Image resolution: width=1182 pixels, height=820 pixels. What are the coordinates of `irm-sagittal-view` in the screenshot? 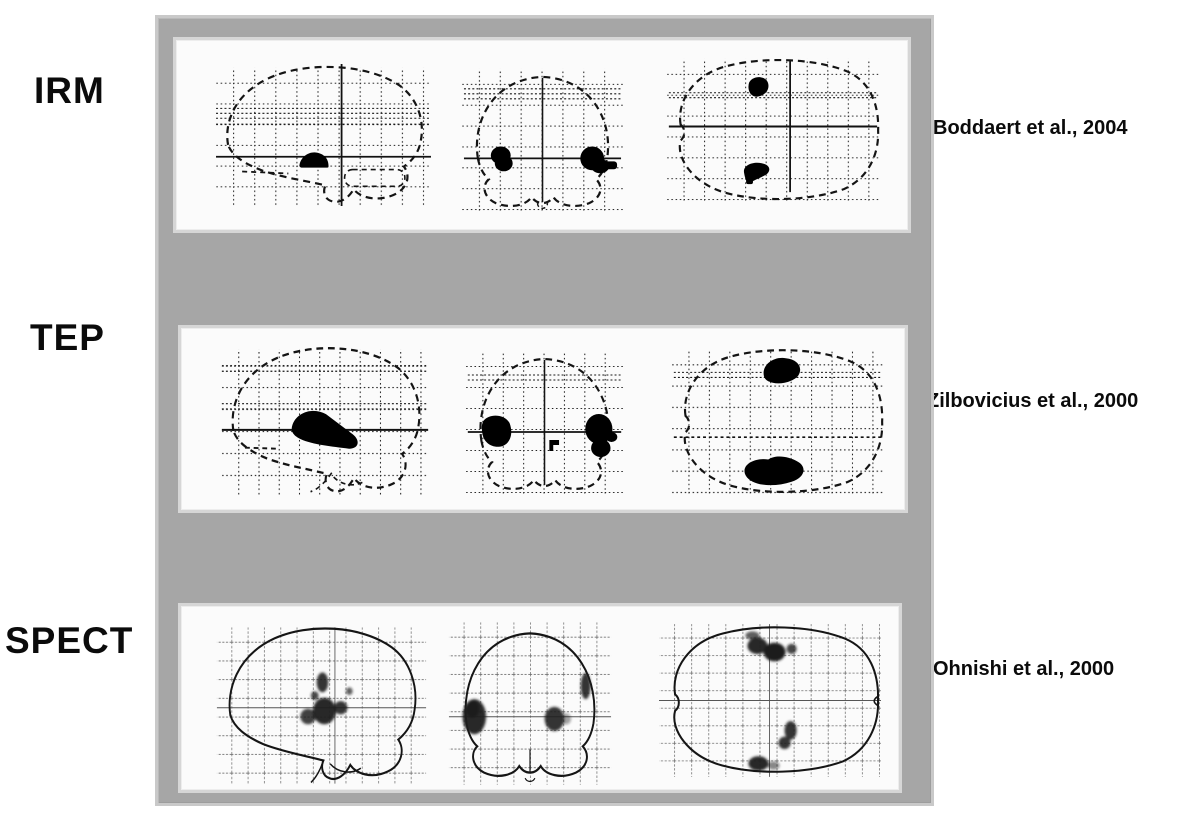 It's located at (323, 136).